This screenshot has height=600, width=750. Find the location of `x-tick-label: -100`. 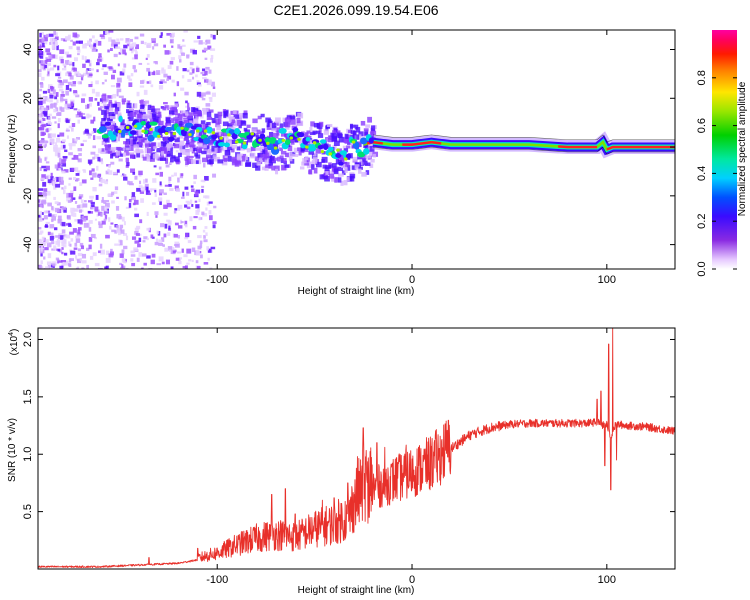

x-tick-label: -100 is located at coordinates (217, 580).